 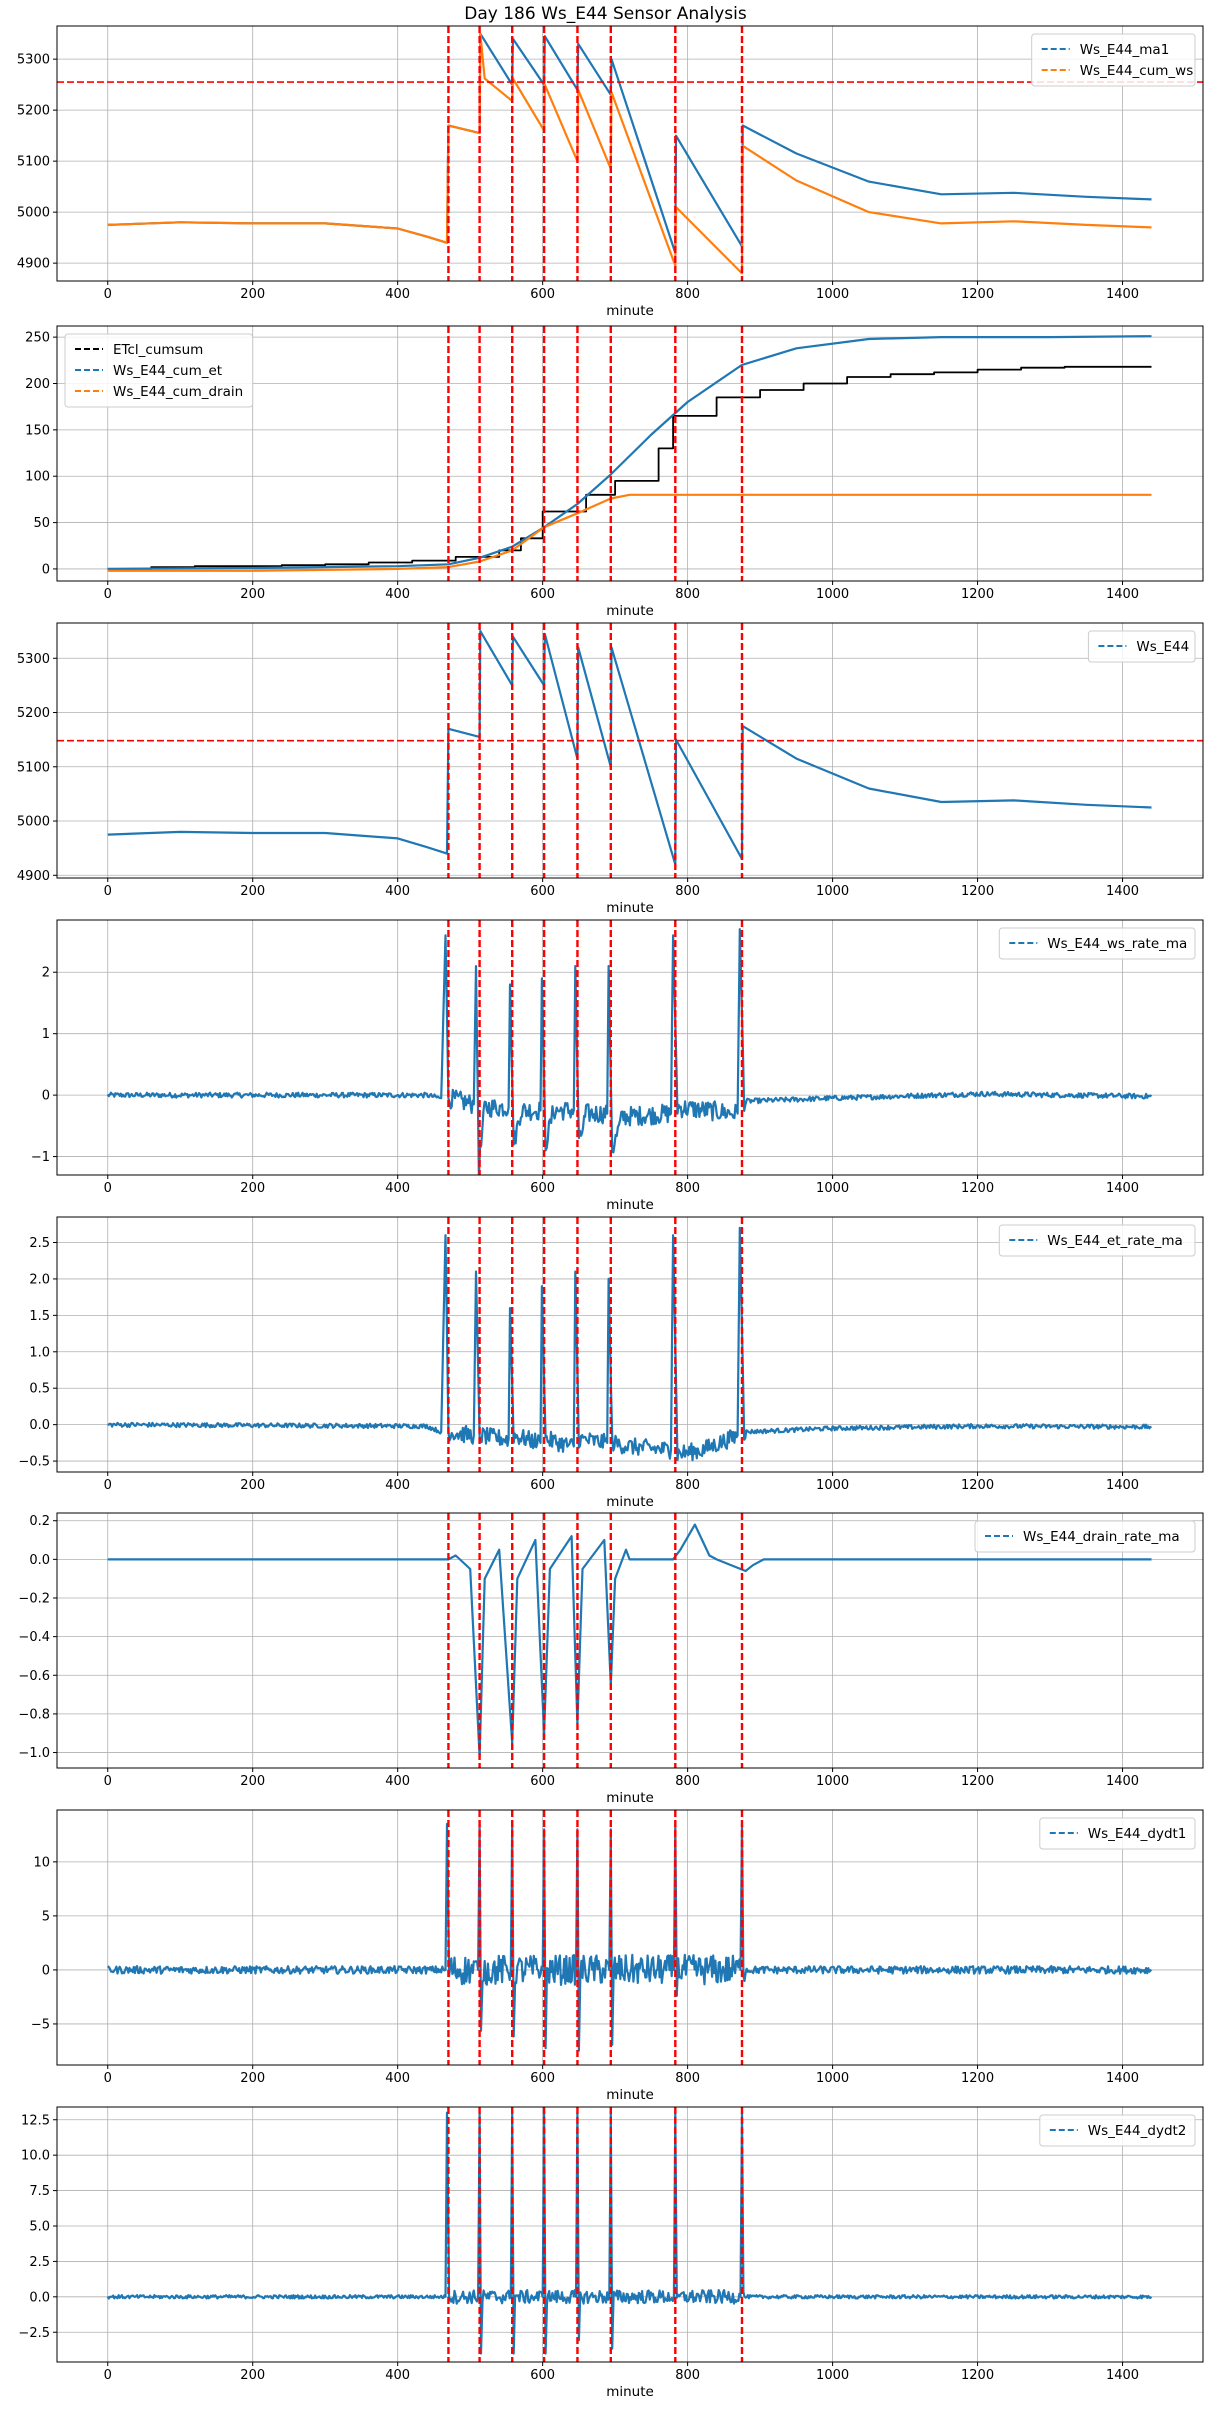 I want to click on legend-label: Ws_E44_cum_ws, so click(x=1137, y=71).